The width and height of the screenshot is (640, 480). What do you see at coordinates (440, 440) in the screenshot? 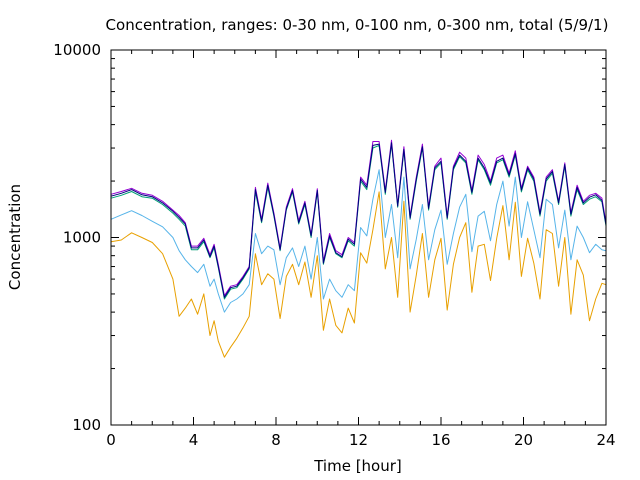
I see `x-tick-label: 16` at bounding box center [440, 440].